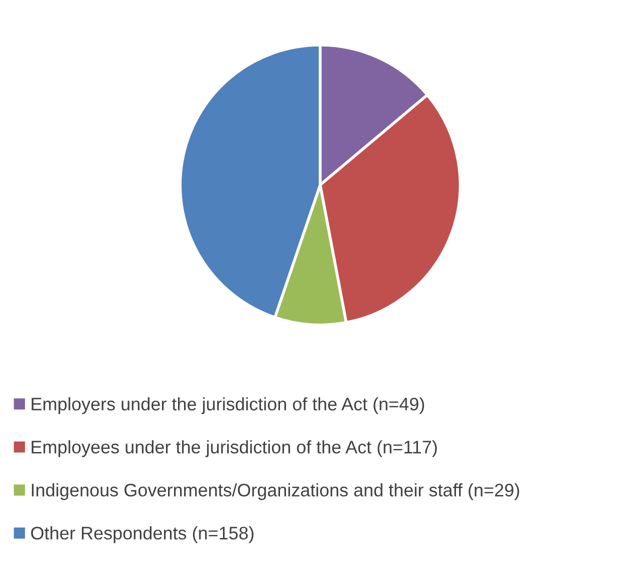 Image resolution: width=634 pixels, height=563 pixels. What do you see at coordinates (276, 491) in the screenshot?
I see `legend-label: Indigenous Governments/Organizations and their staff (n=29)` at bounding box center [276, 491].